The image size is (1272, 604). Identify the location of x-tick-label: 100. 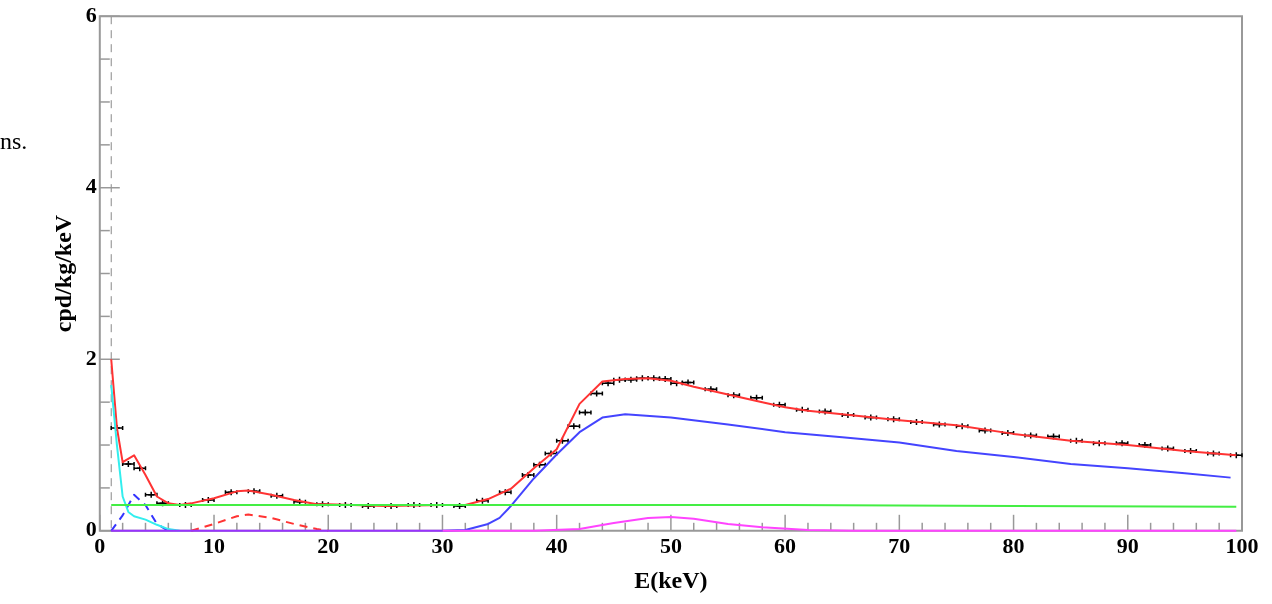
(1242, 545).